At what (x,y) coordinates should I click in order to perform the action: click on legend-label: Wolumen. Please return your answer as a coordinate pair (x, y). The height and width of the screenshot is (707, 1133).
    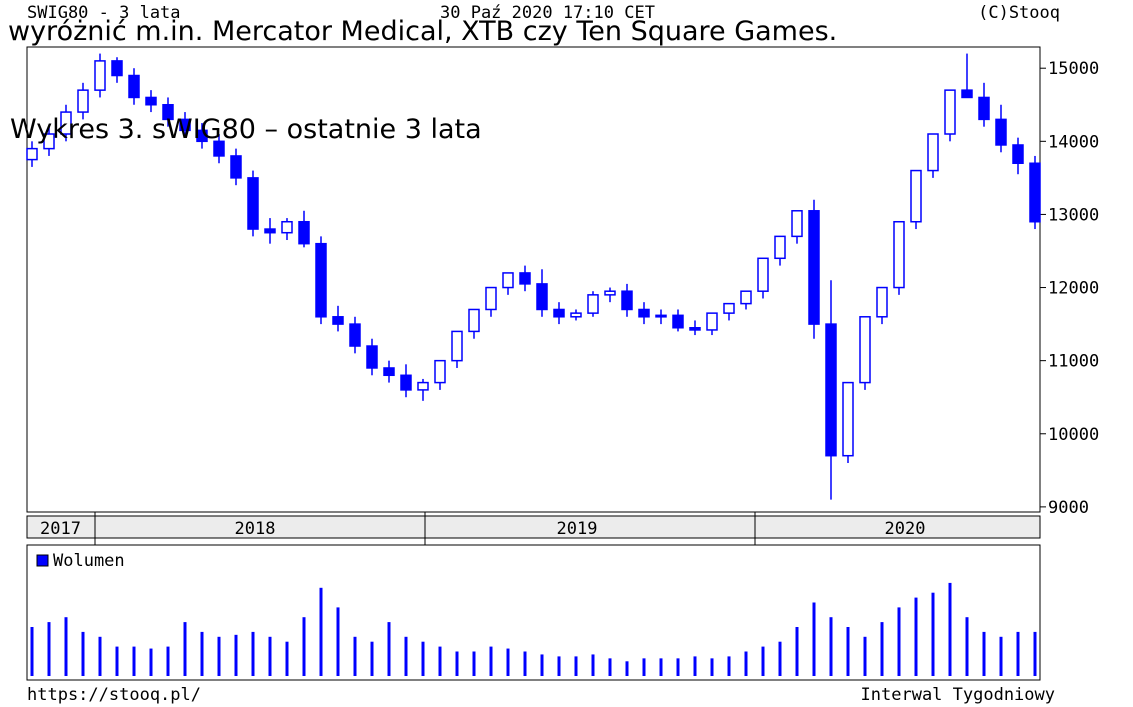
    Looking at the image, I should click on (89, 561).